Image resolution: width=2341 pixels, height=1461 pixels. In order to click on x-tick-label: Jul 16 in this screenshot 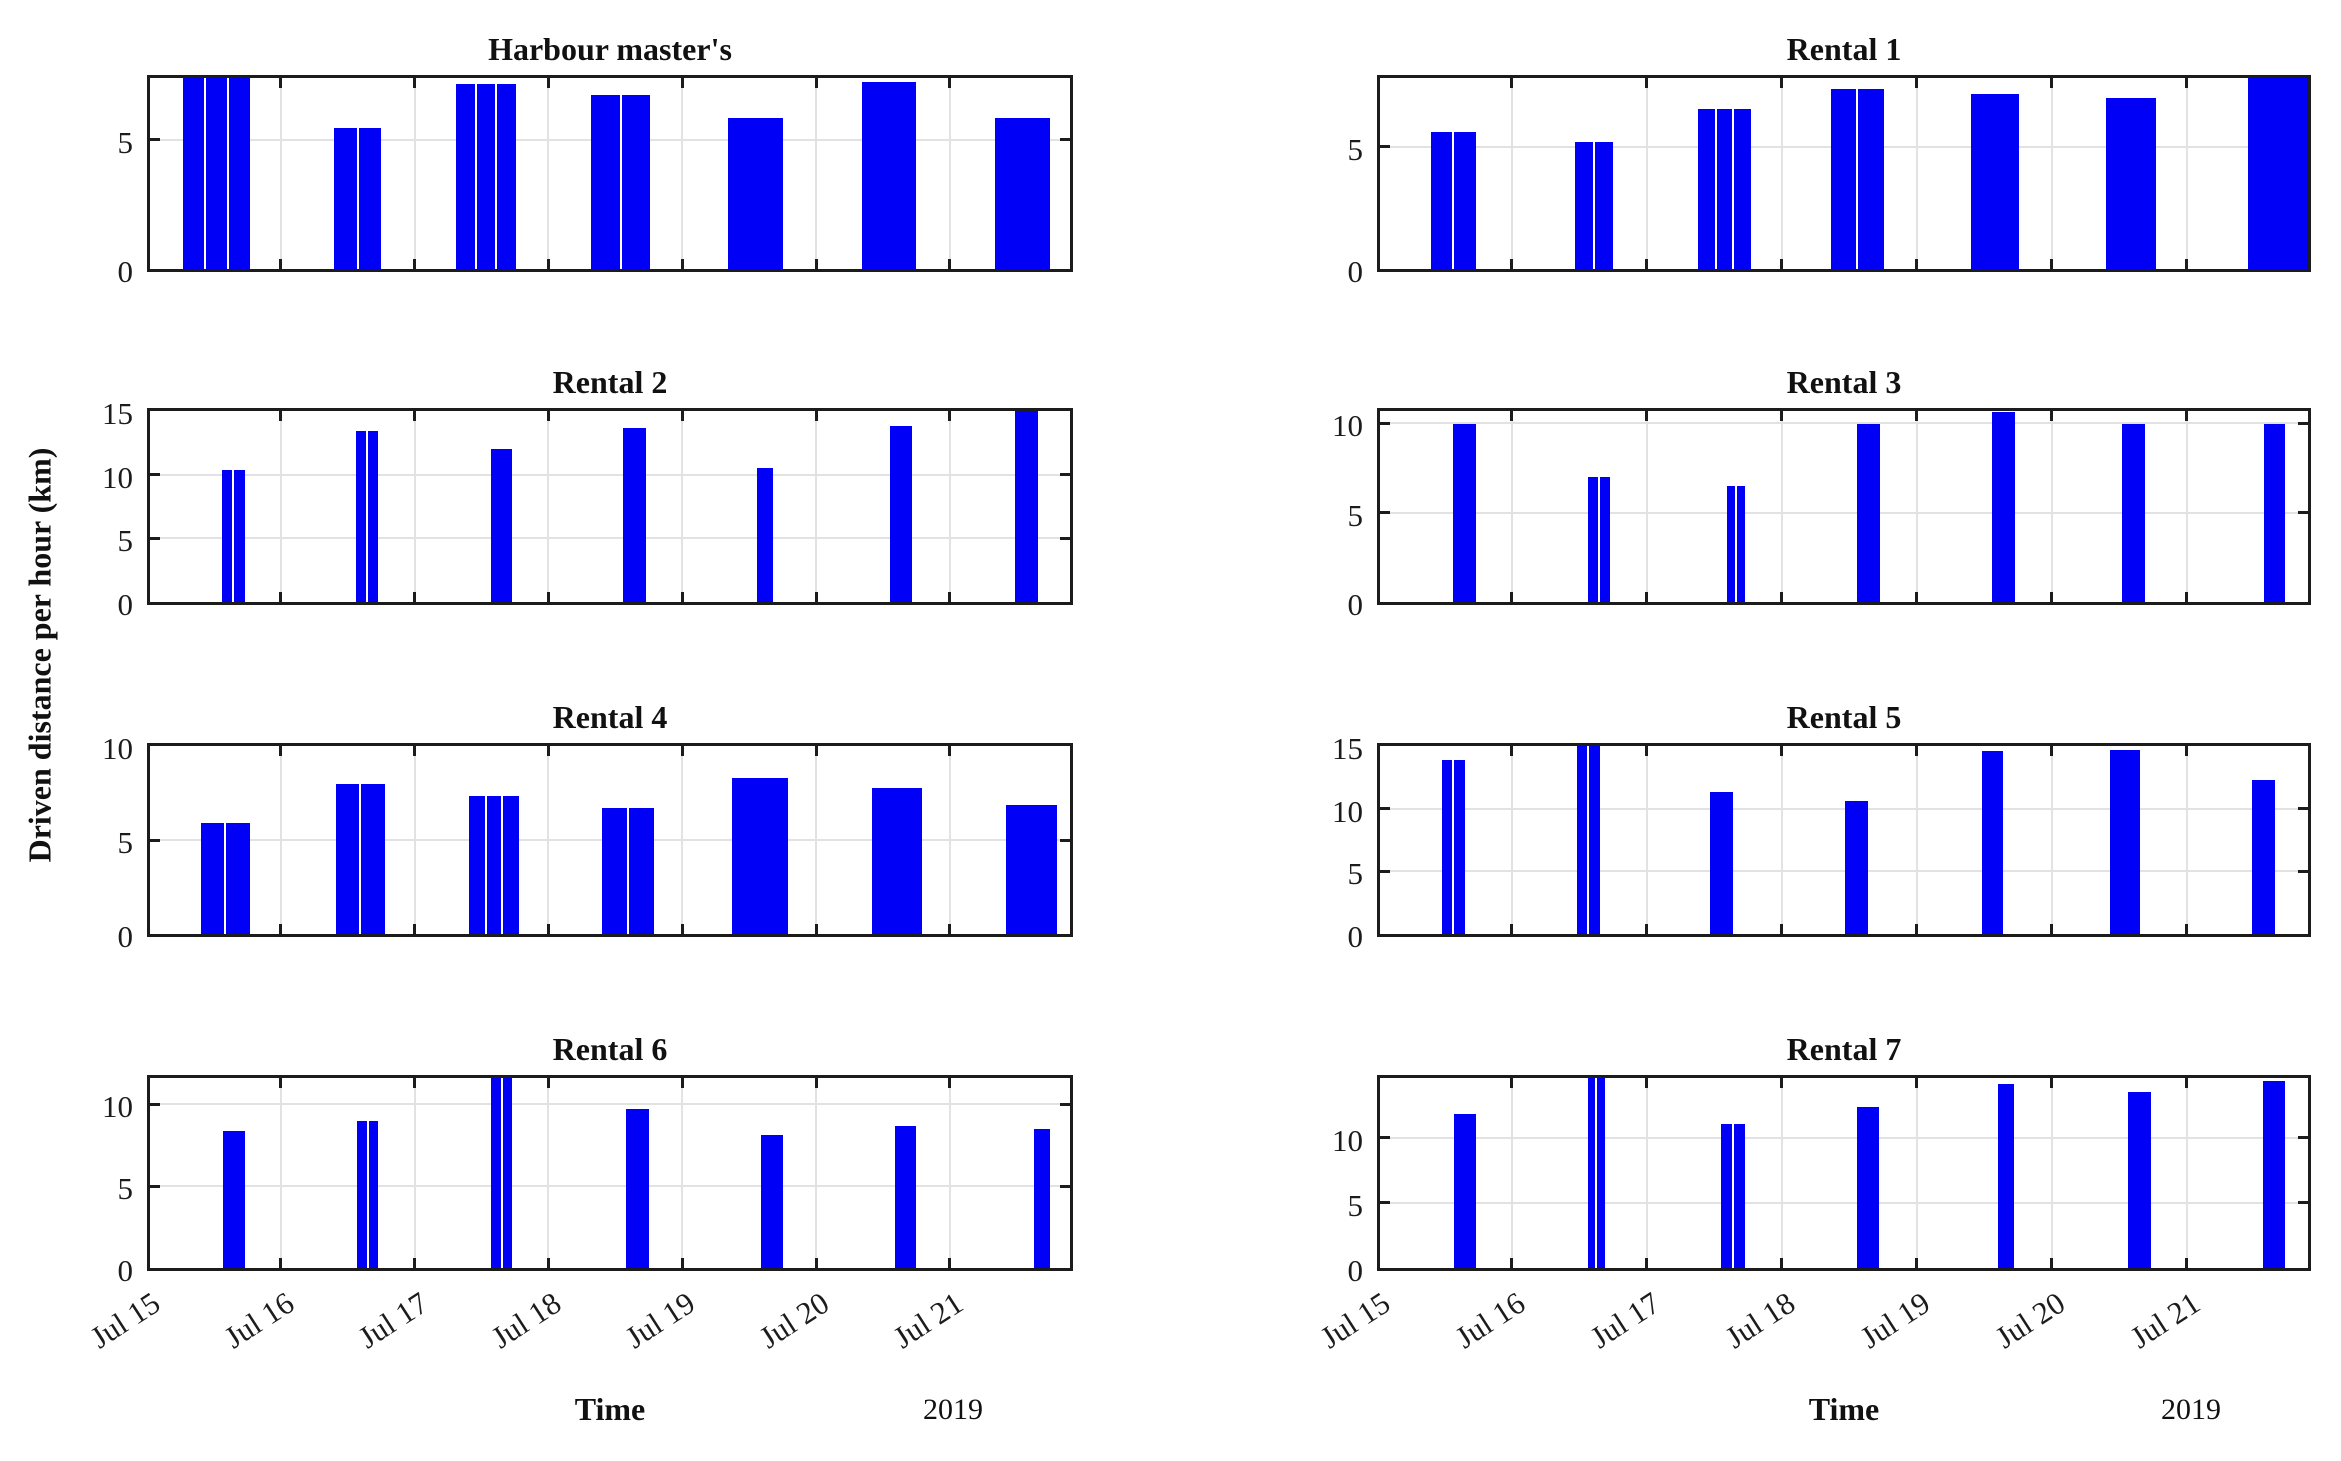, I will do `click(1490, 1320)`.